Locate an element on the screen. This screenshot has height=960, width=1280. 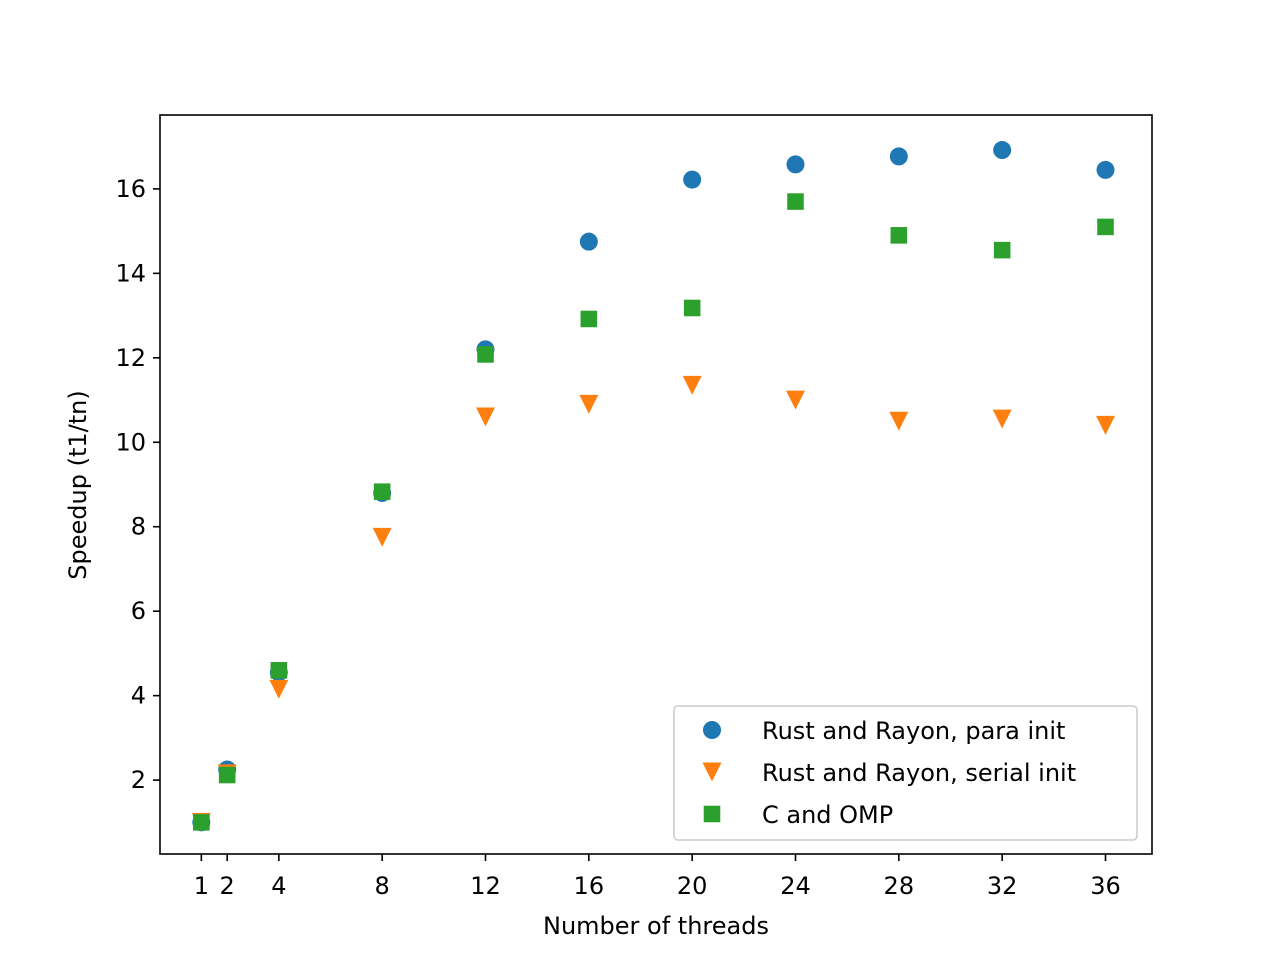
x-axis-label: Number of threads is located at coordinates (656, 926).